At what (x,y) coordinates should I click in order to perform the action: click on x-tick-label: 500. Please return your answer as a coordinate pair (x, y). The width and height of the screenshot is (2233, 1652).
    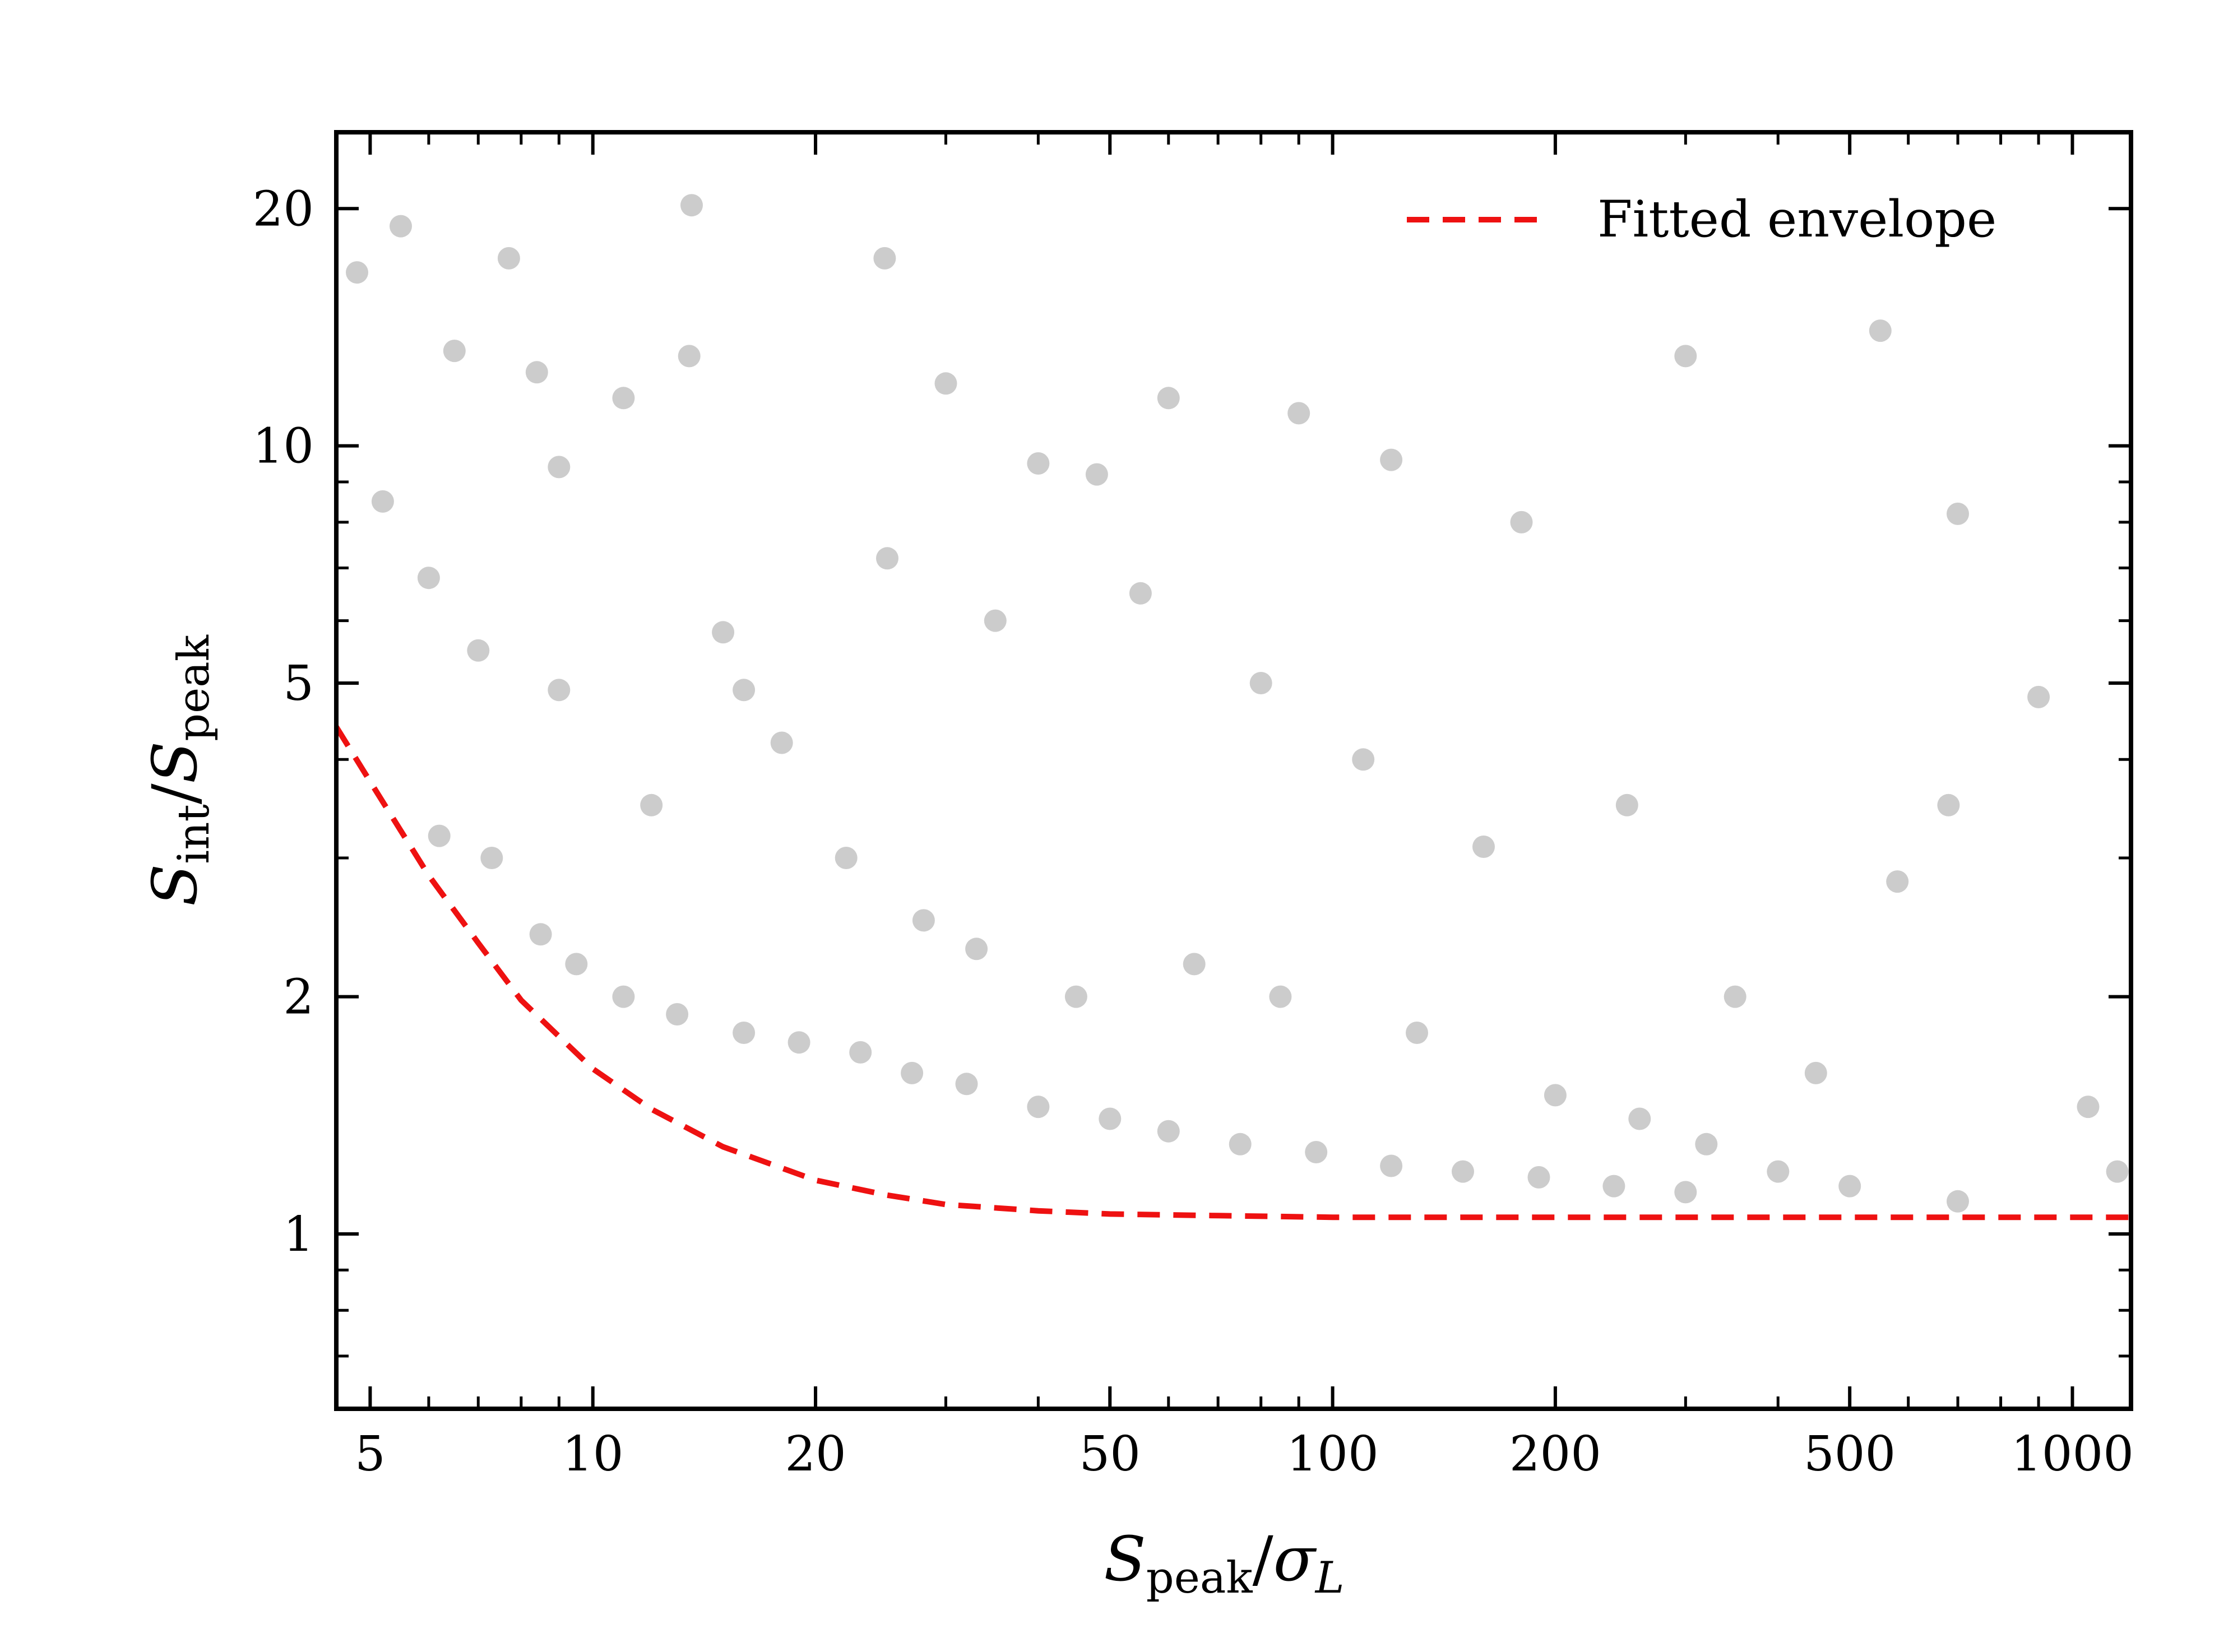
    Looking at the image, I should click on (1850, 1454).